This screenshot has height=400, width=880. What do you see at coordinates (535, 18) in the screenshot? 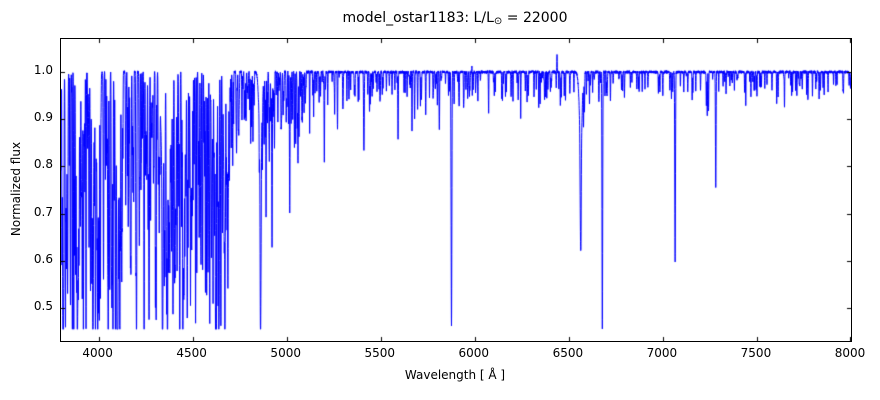
I see `chart-title-value: = 22000` at bounding box center [535, 18].